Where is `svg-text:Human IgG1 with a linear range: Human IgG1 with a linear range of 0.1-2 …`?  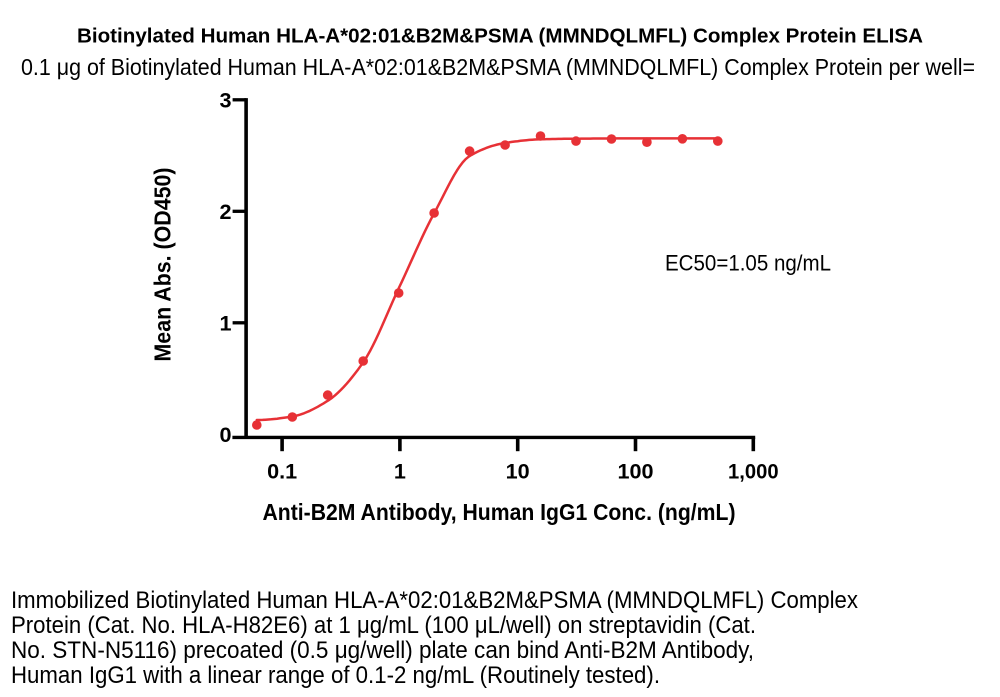
svg-text:Human IgG1 with a linear range: Human IgG1 with a linear range of 0.1-2 … is located at coordinates (335, 676).